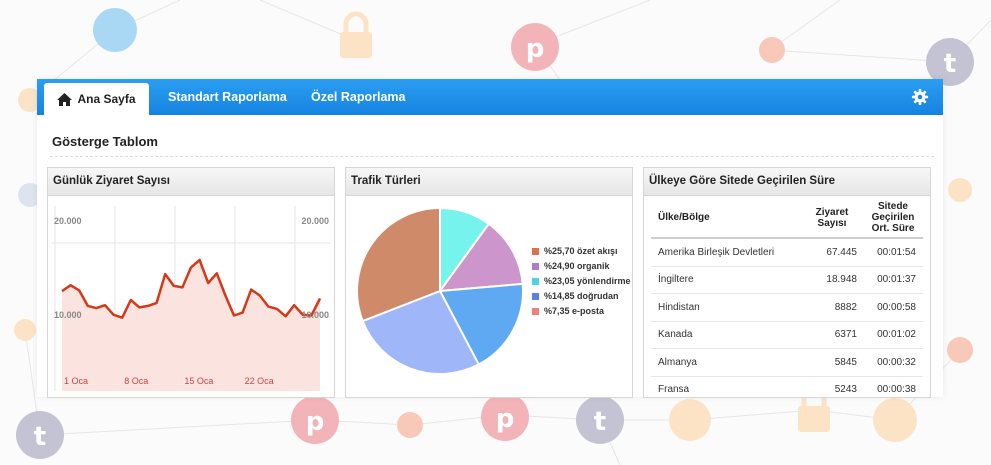  I want to click on table-row: Almanya 5845 00:00:32, so click(787, 362).